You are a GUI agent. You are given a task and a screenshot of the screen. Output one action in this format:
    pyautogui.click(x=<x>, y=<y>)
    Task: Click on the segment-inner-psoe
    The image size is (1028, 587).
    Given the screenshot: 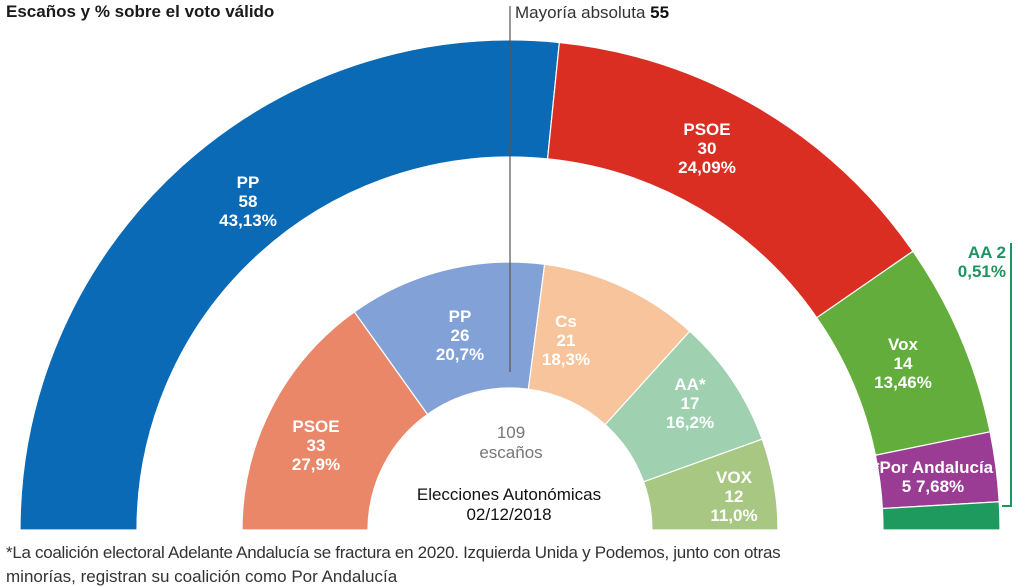 What is the action you would take?
    pyautogui.click(x=335, y=420)
    